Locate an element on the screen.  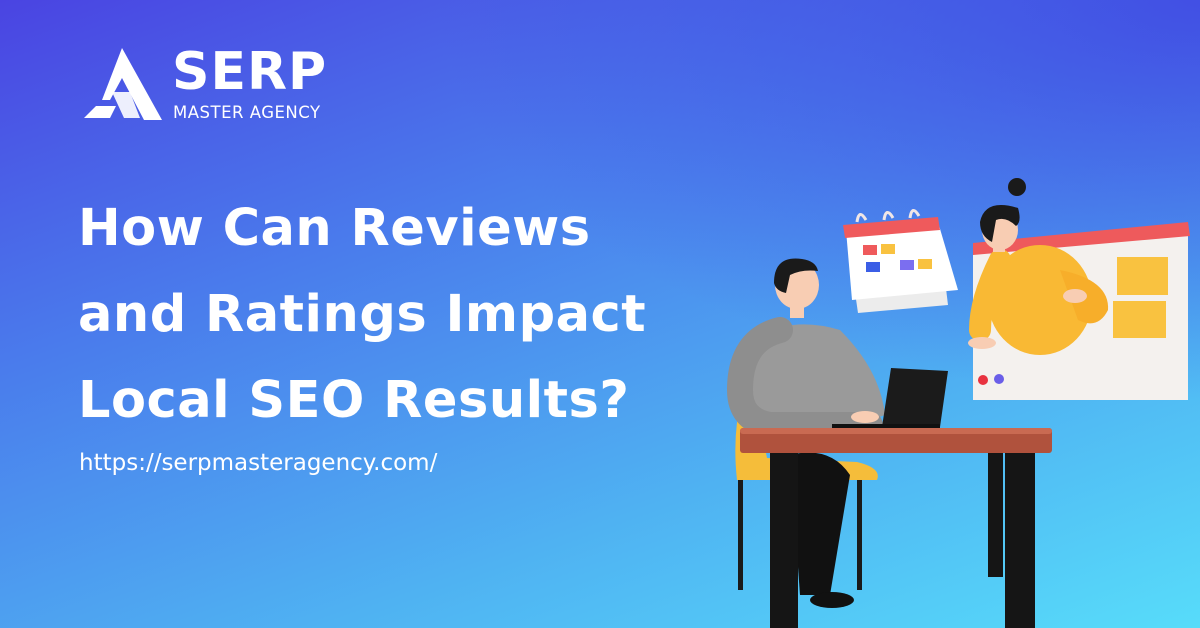
brand-logo: SERP MASTER AGENCY is located at coordinates (212, 83).